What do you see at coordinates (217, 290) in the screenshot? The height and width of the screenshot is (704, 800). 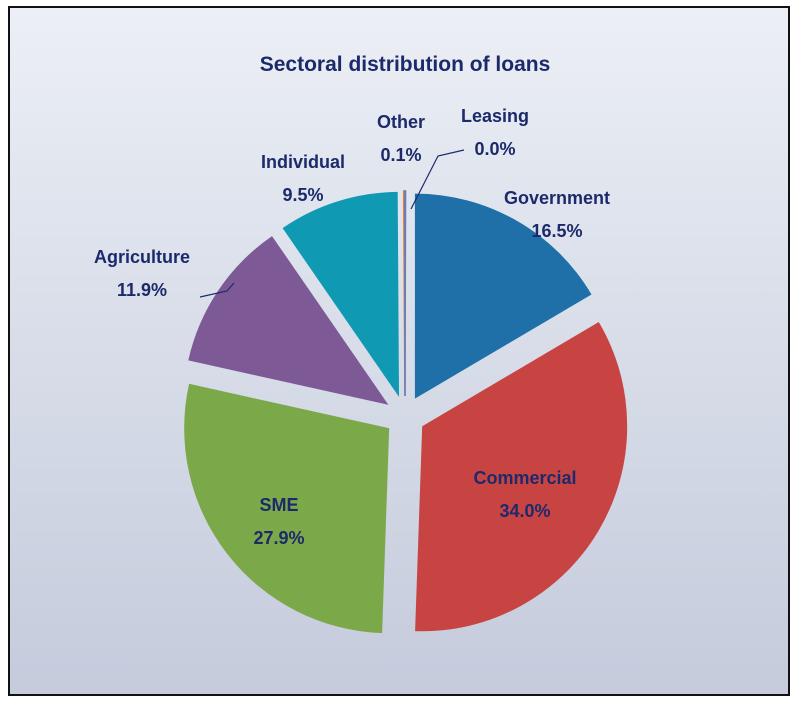 I see `leader-line-agriculture` at bounding box center [217, 290].